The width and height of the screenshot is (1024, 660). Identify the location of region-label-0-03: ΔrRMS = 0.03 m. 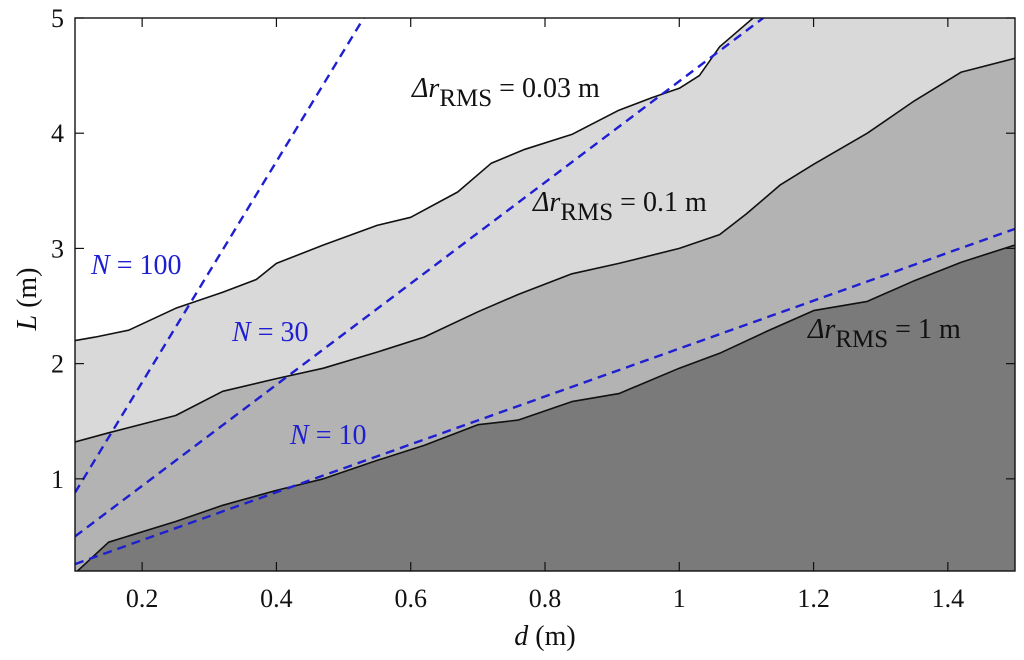
(505, 92).